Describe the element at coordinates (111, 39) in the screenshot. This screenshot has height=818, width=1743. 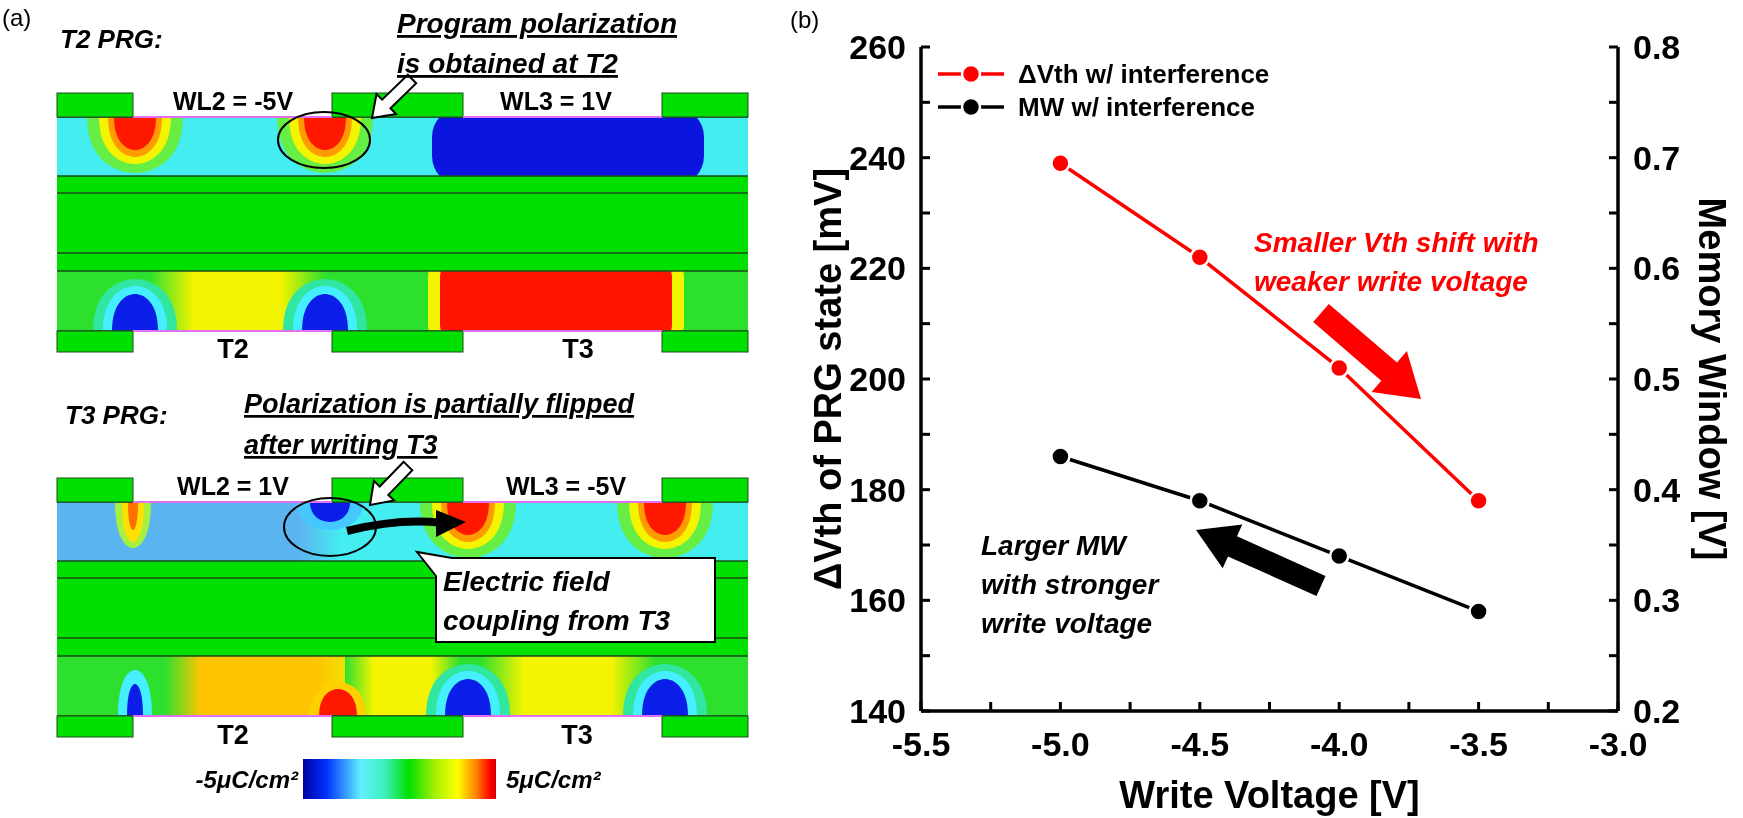
I see `text: T2 PRG:` at that location.